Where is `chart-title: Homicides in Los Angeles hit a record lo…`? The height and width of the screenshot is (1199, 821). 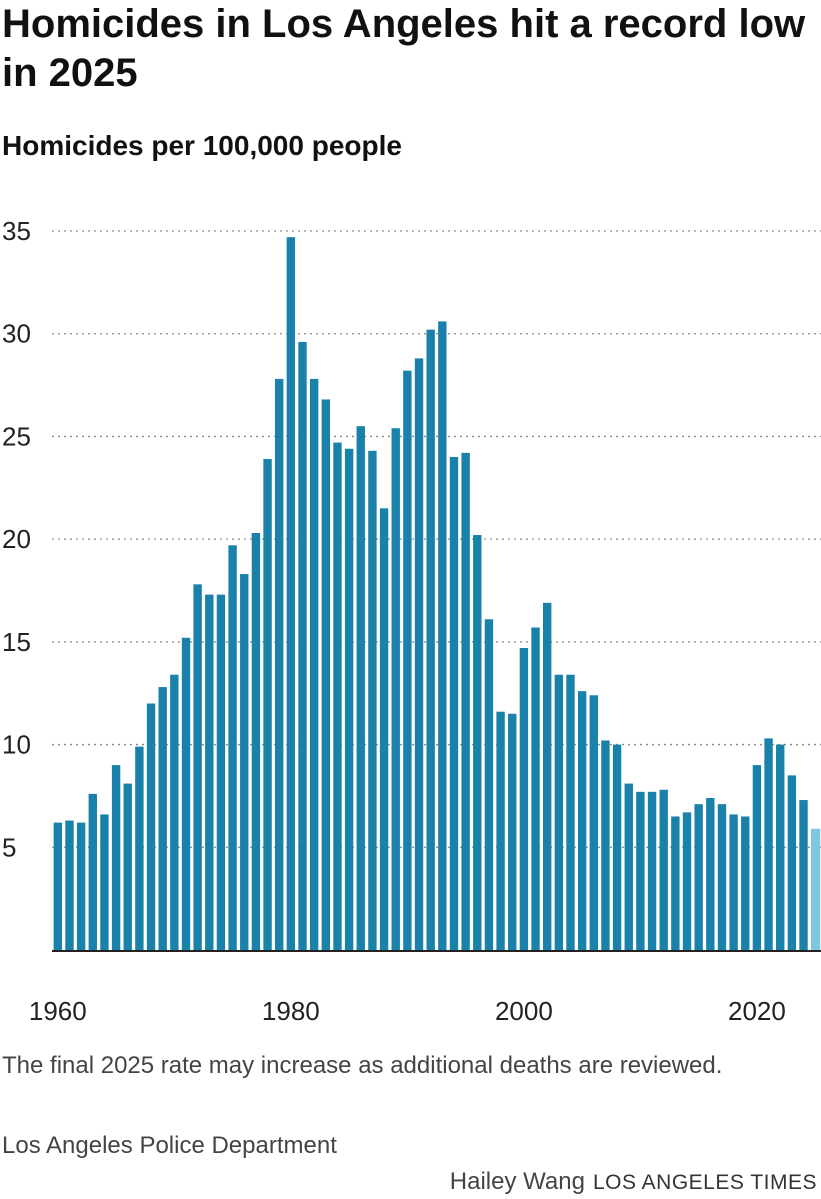 chart-title: Homicides in Los Angeles hit a record lo… is located at coordinates (404, 48).